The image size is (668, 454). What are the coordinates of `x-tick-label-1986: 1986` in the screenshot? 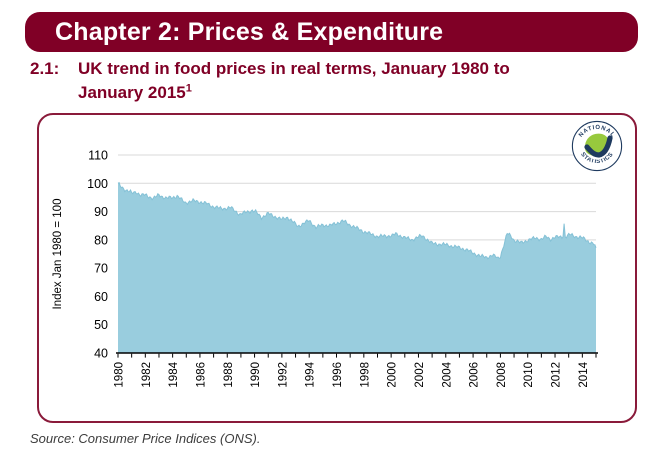 It's located at (201, 375).